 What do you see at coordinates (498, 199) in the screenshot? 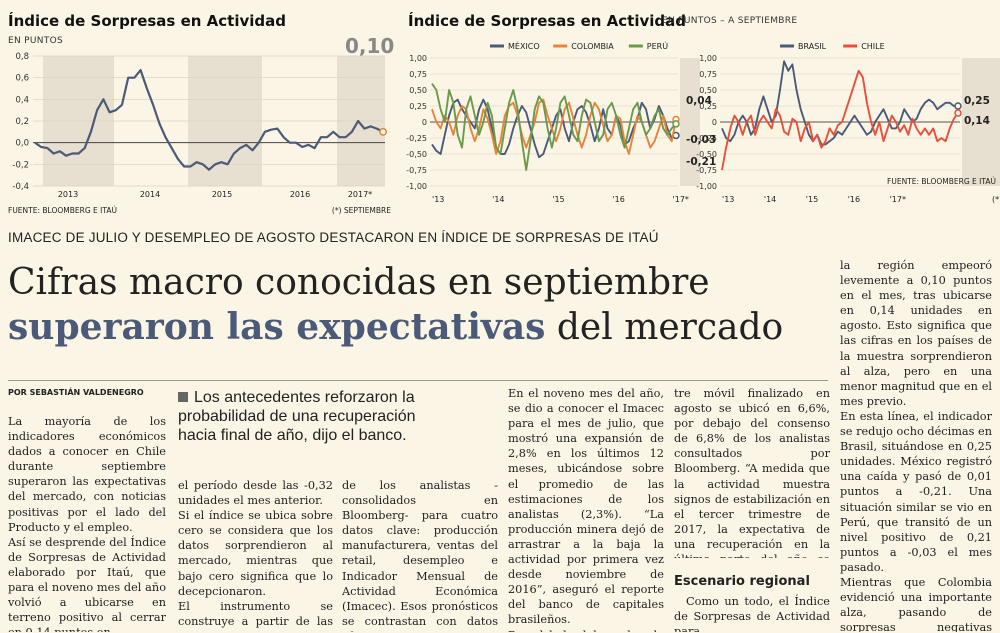
I see `left-panel-xtick: '14` at bounding box center [498, 199].